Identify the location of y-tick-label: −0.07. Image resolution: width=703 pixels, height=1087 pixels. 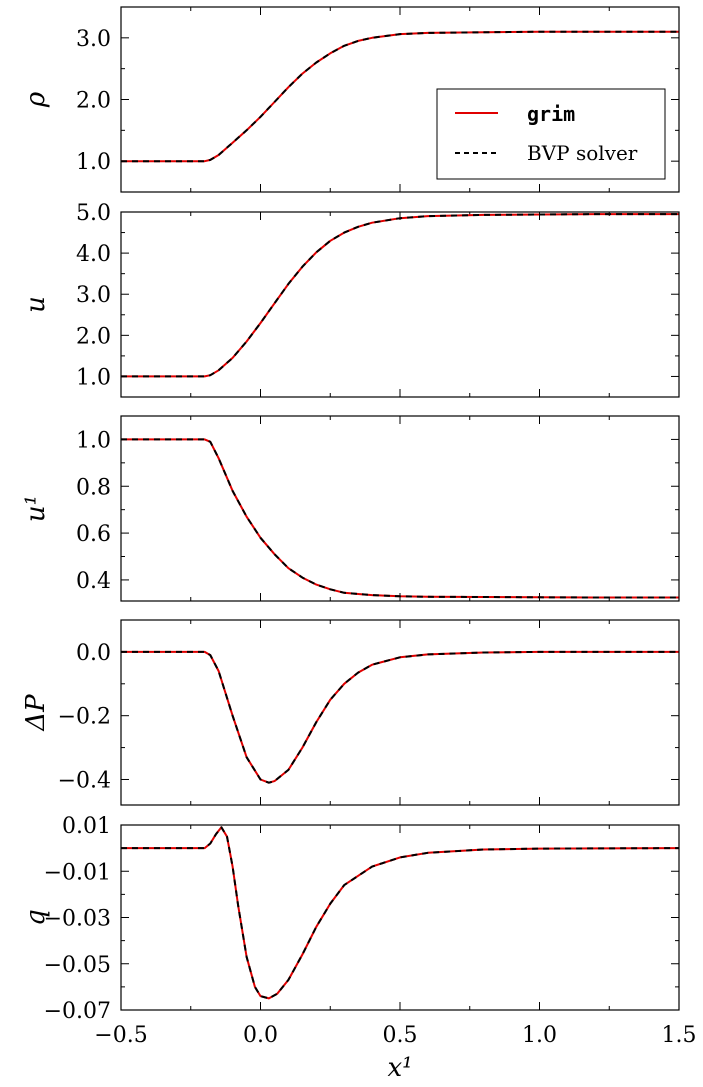
(77, 1011).